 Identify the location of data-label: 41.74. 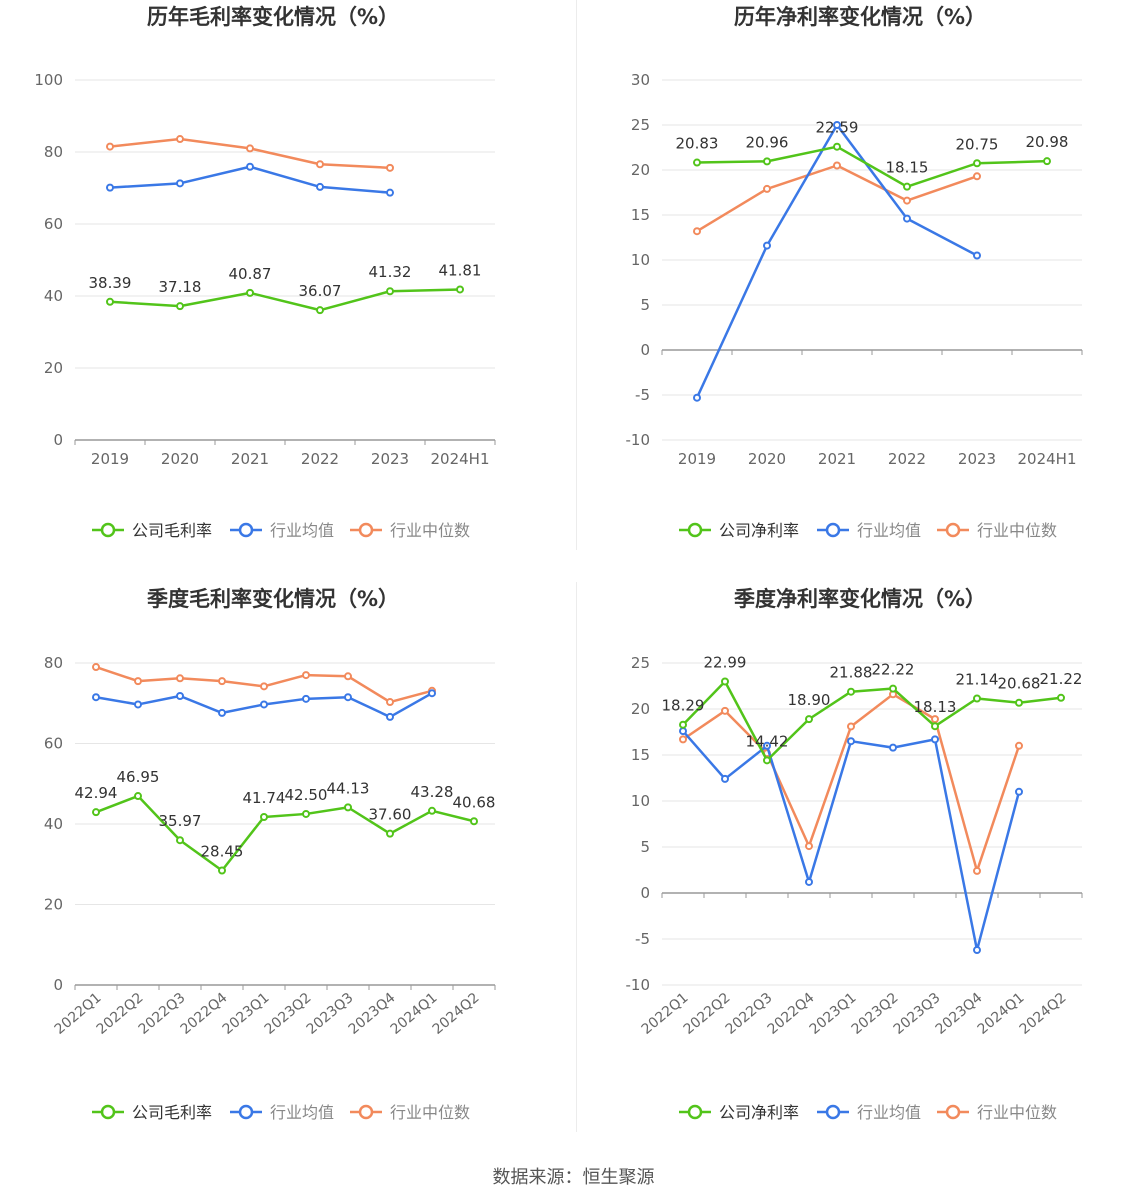
(264, 798).